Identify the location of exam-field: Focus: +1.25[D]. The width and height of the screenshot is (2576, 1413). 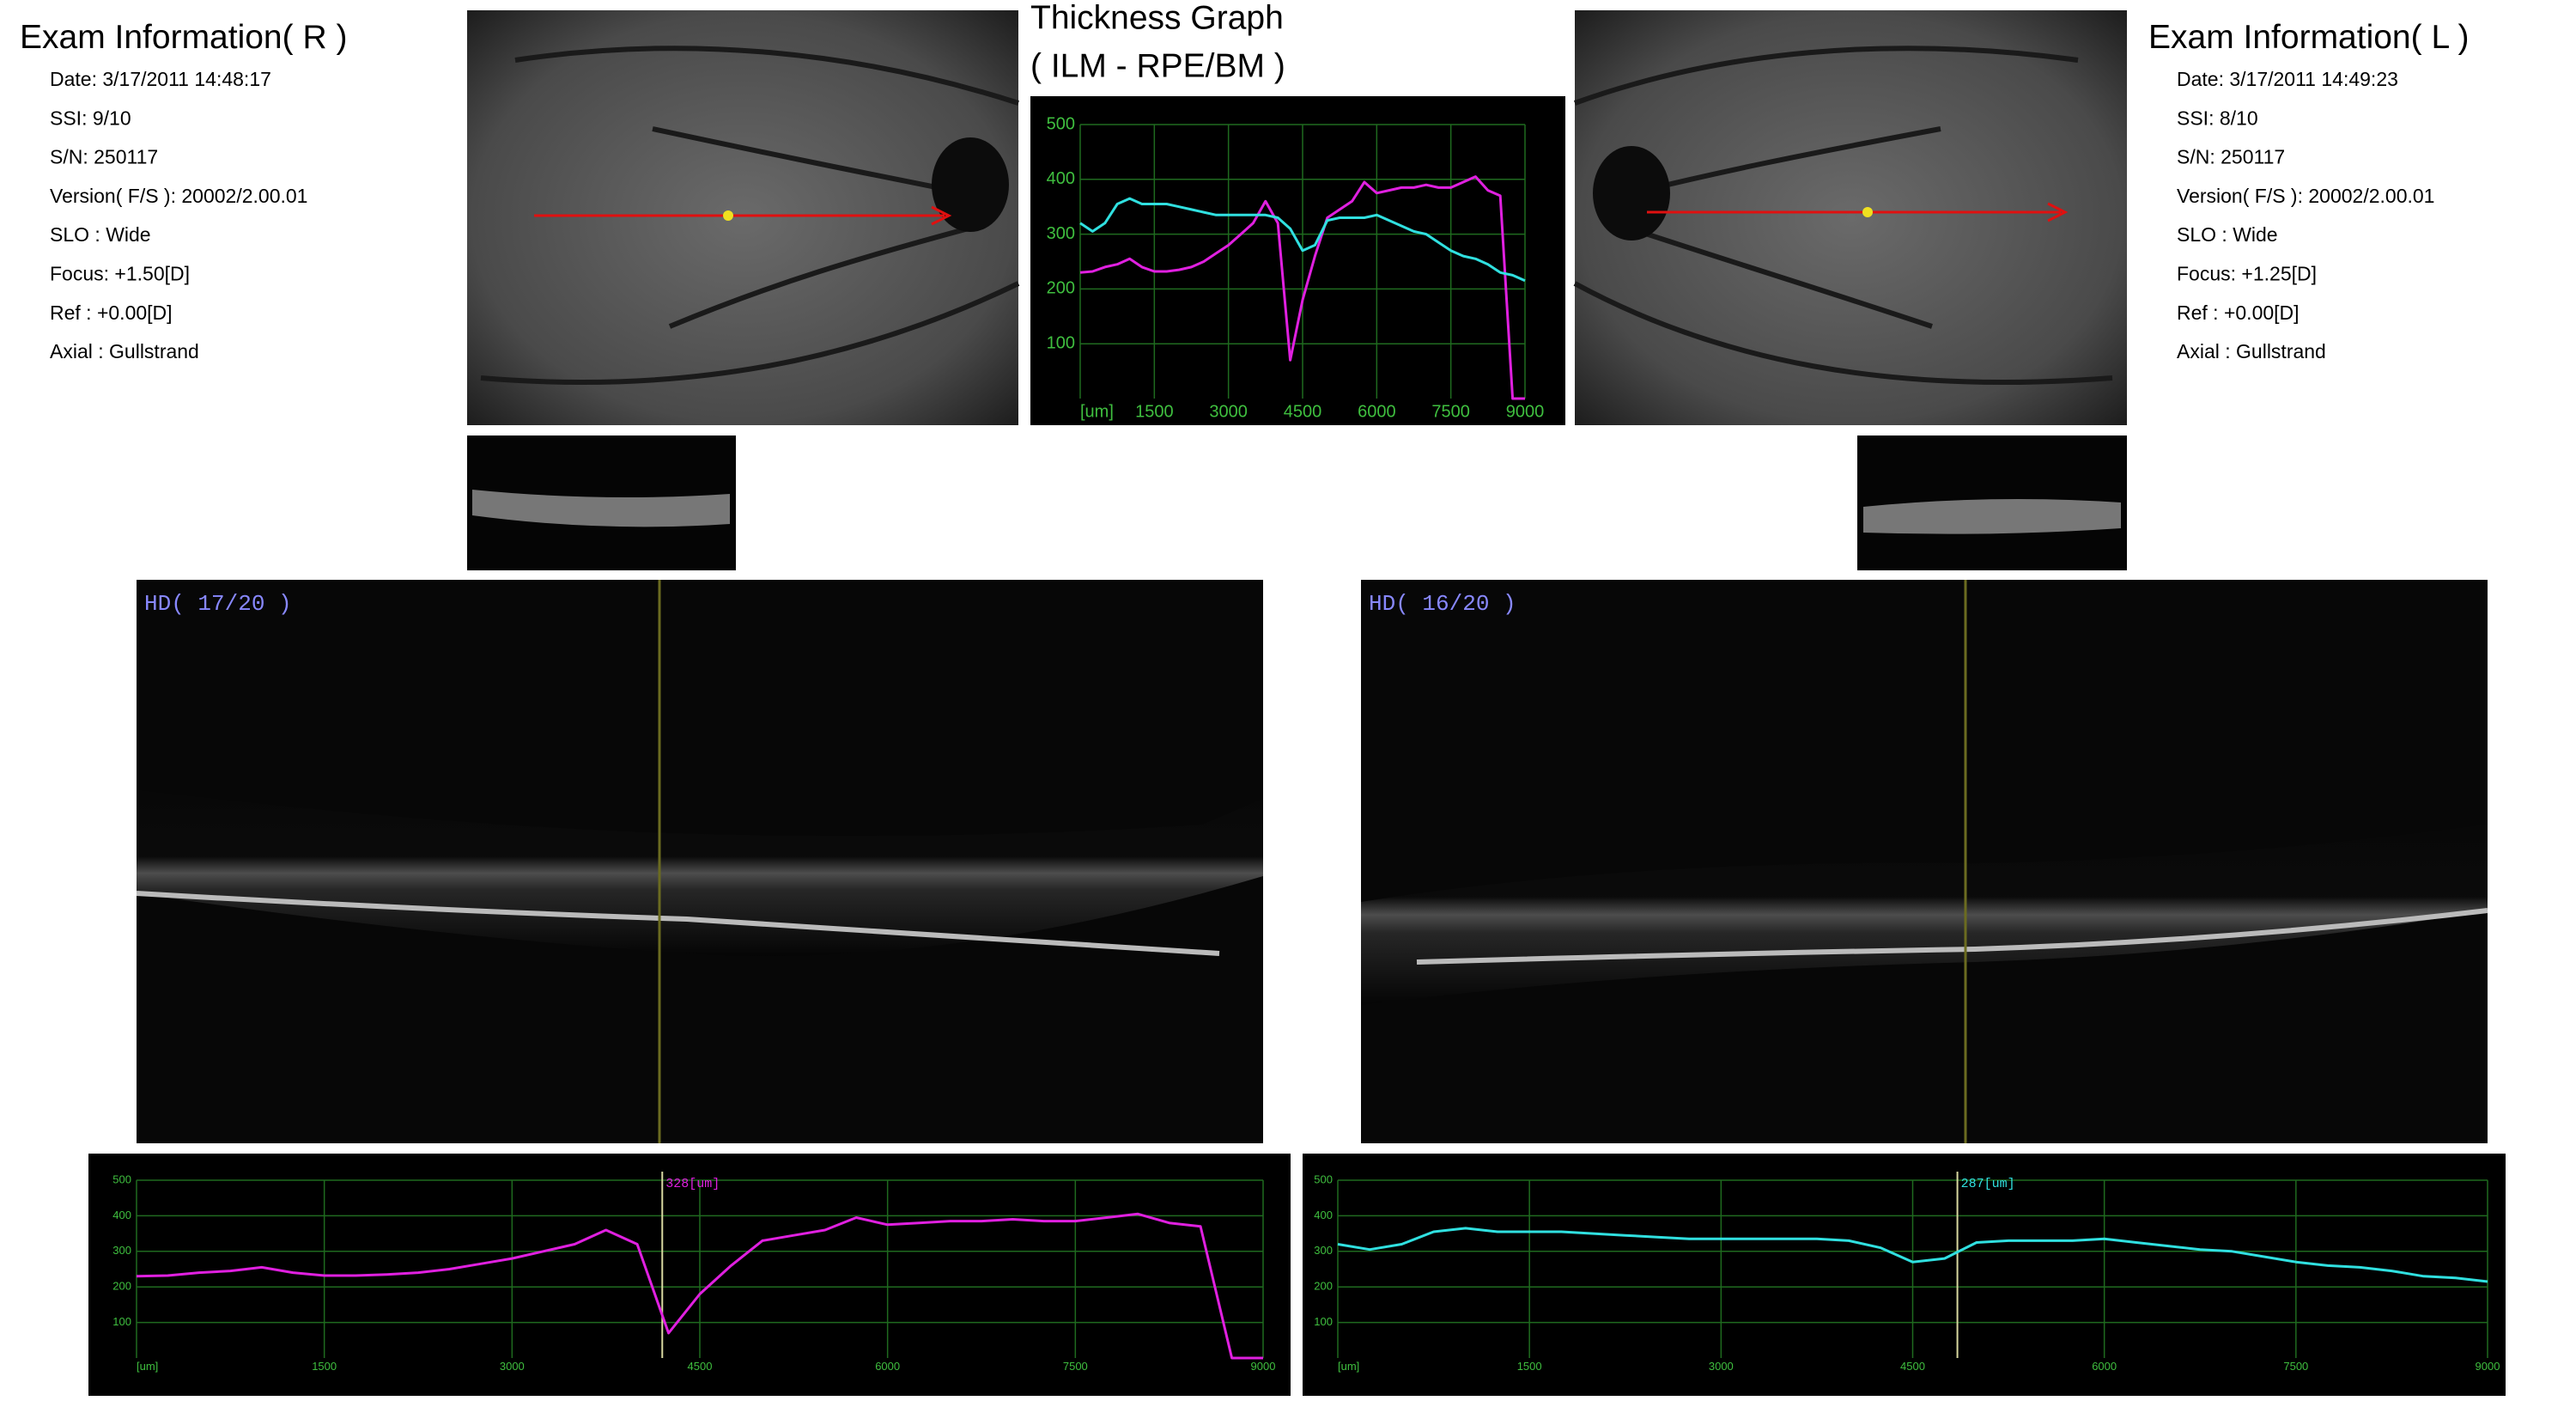
(2247, 274).